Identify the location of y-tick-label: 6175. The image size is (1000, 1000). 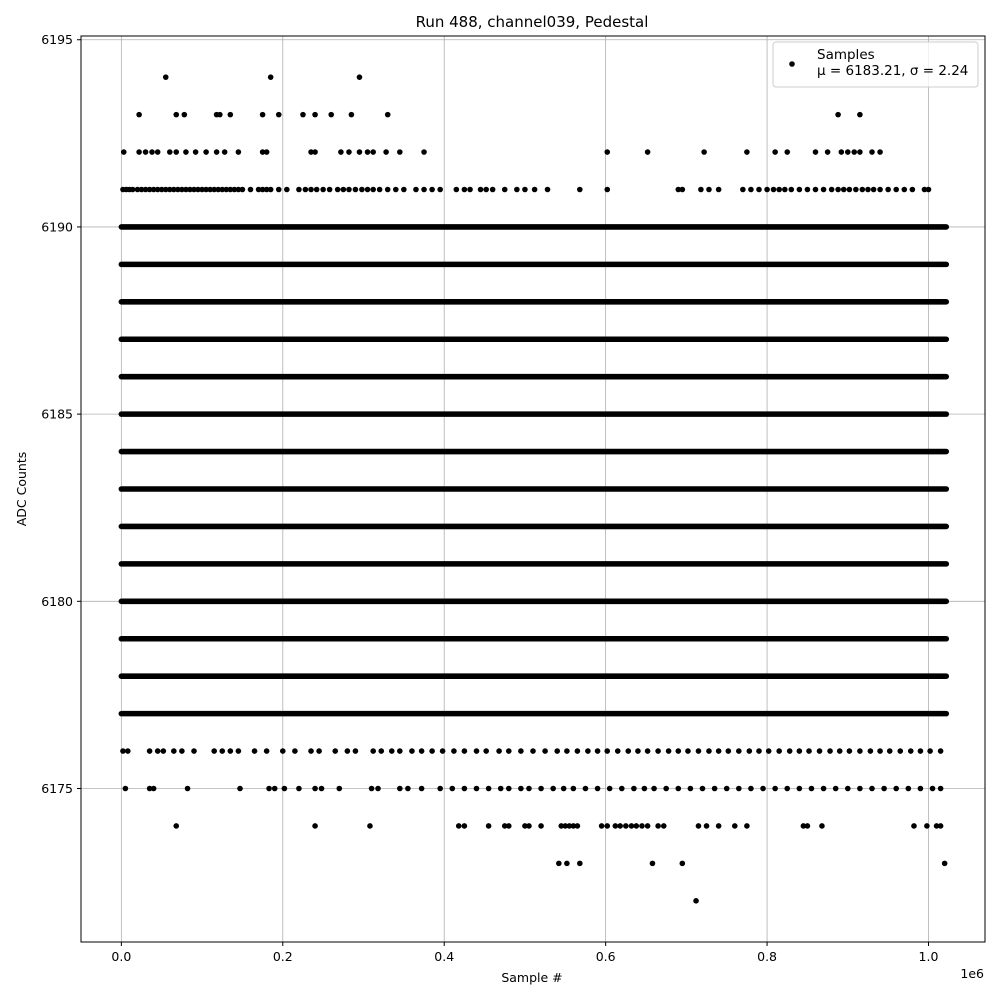
(57, 788).